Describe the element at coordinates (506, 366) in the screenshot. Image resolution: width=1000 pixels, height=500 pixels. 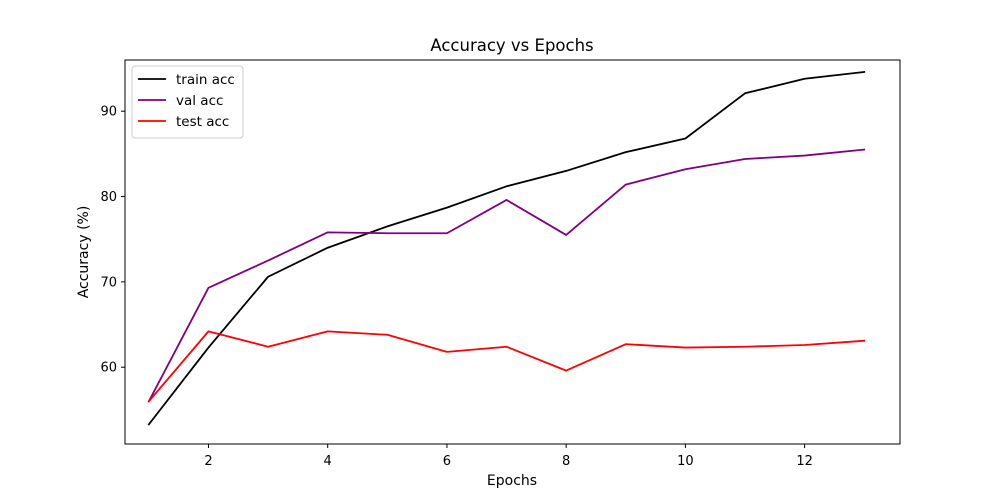
I see `series-line-test-acc` at that location.